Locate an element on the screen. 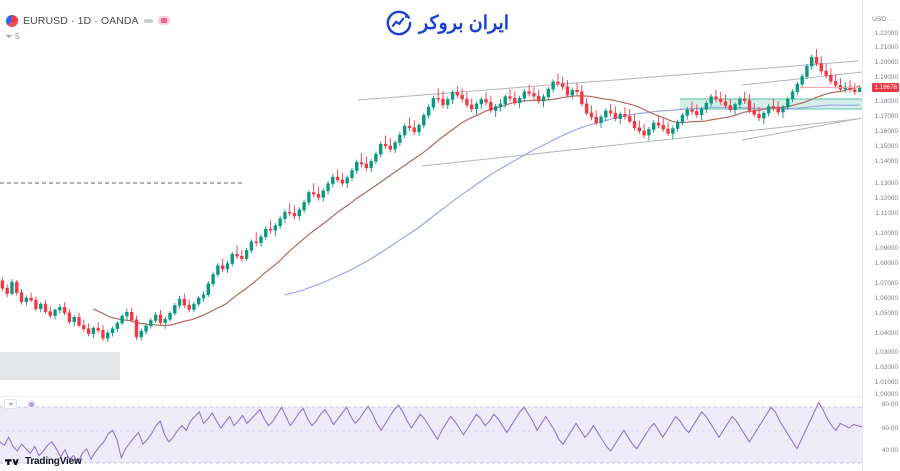  price-tick-label: 1.13000 is located at coordinates (886, 183).